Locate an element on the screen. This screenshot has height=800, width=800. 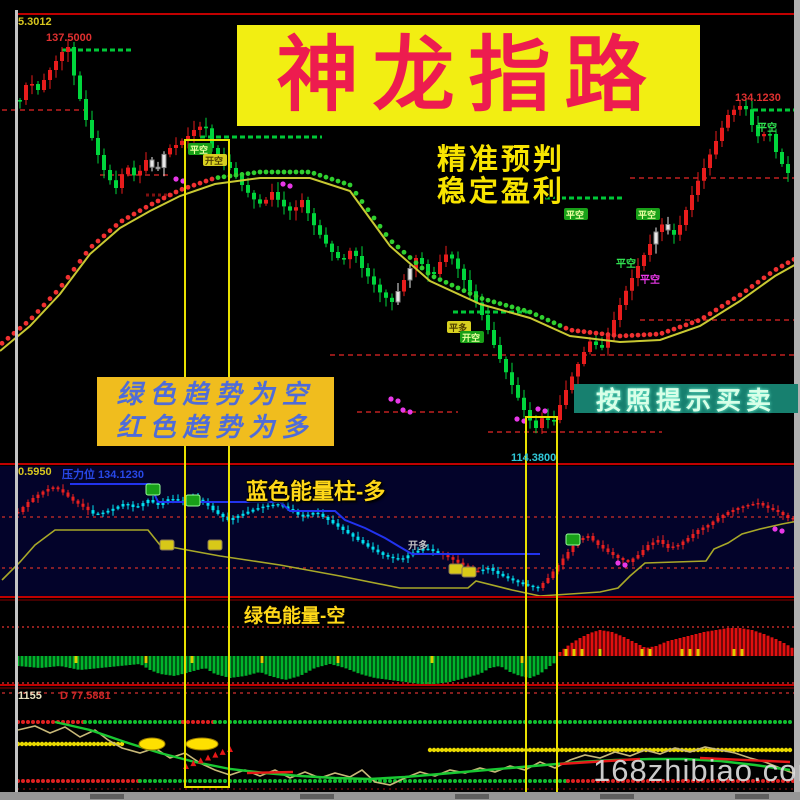
slogan-block: 精准预判 稳定盈利 is located at coordinates (501, 176).